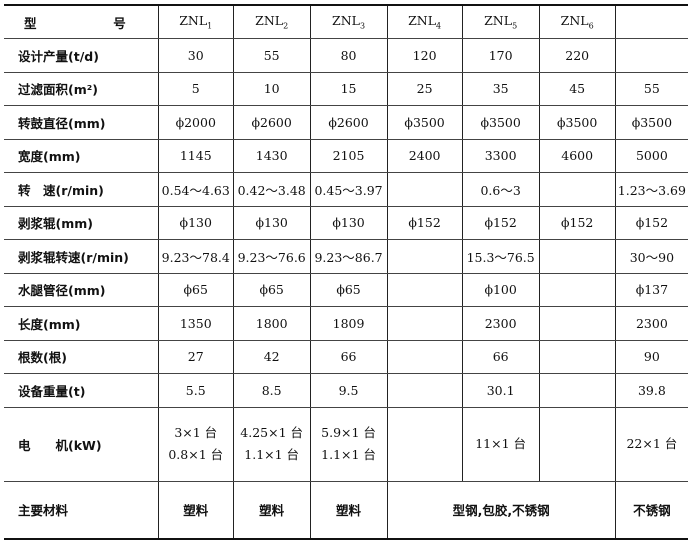 This screenshot has width=700, height=540. What do you see at coordinates (500, 189) in the screenshot?
I see `table-cell: 0.6～3` at bounding box center [500, 189].